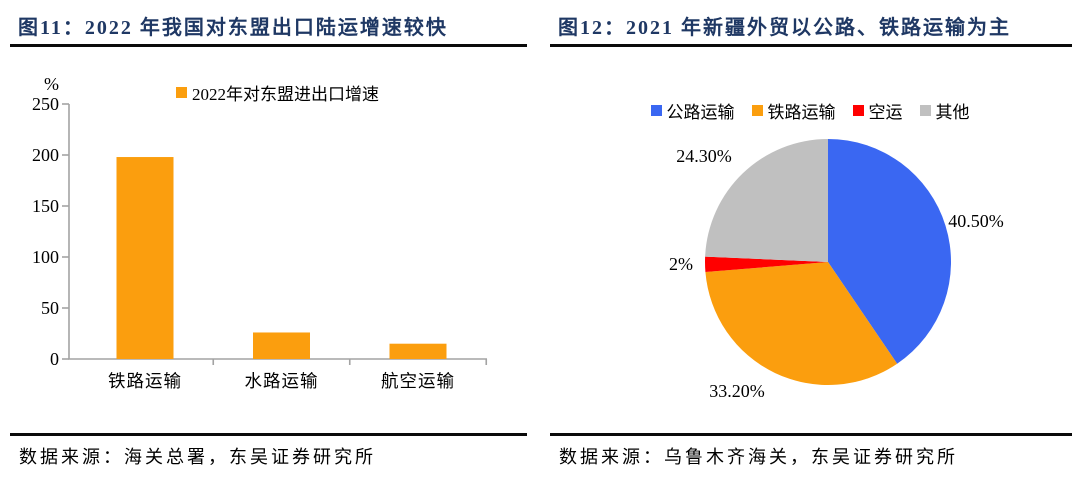  Describe the element at coordinates (784, 28) in the screenshot. I see `right-figure-title: 图12：2021 年新疆外贸以公路、铁路运输为主` at that location.